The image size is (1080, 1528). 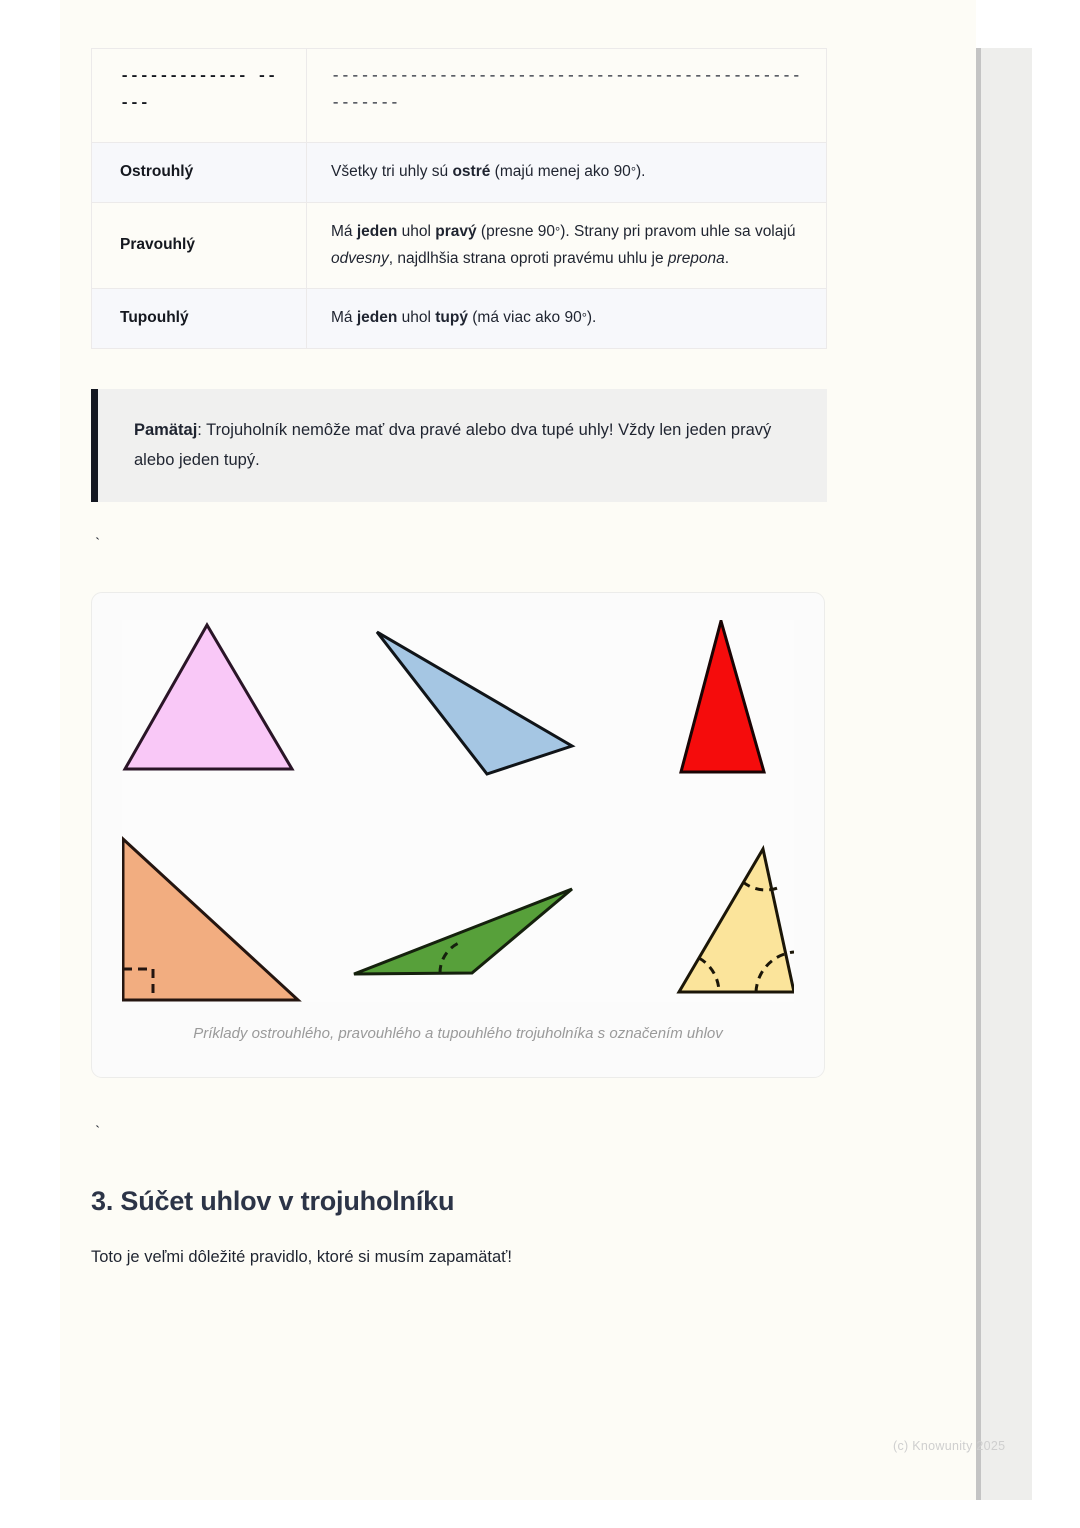 I want to click on table-cell-name-dashes: ------------- -----, so click(x=199, y=95).